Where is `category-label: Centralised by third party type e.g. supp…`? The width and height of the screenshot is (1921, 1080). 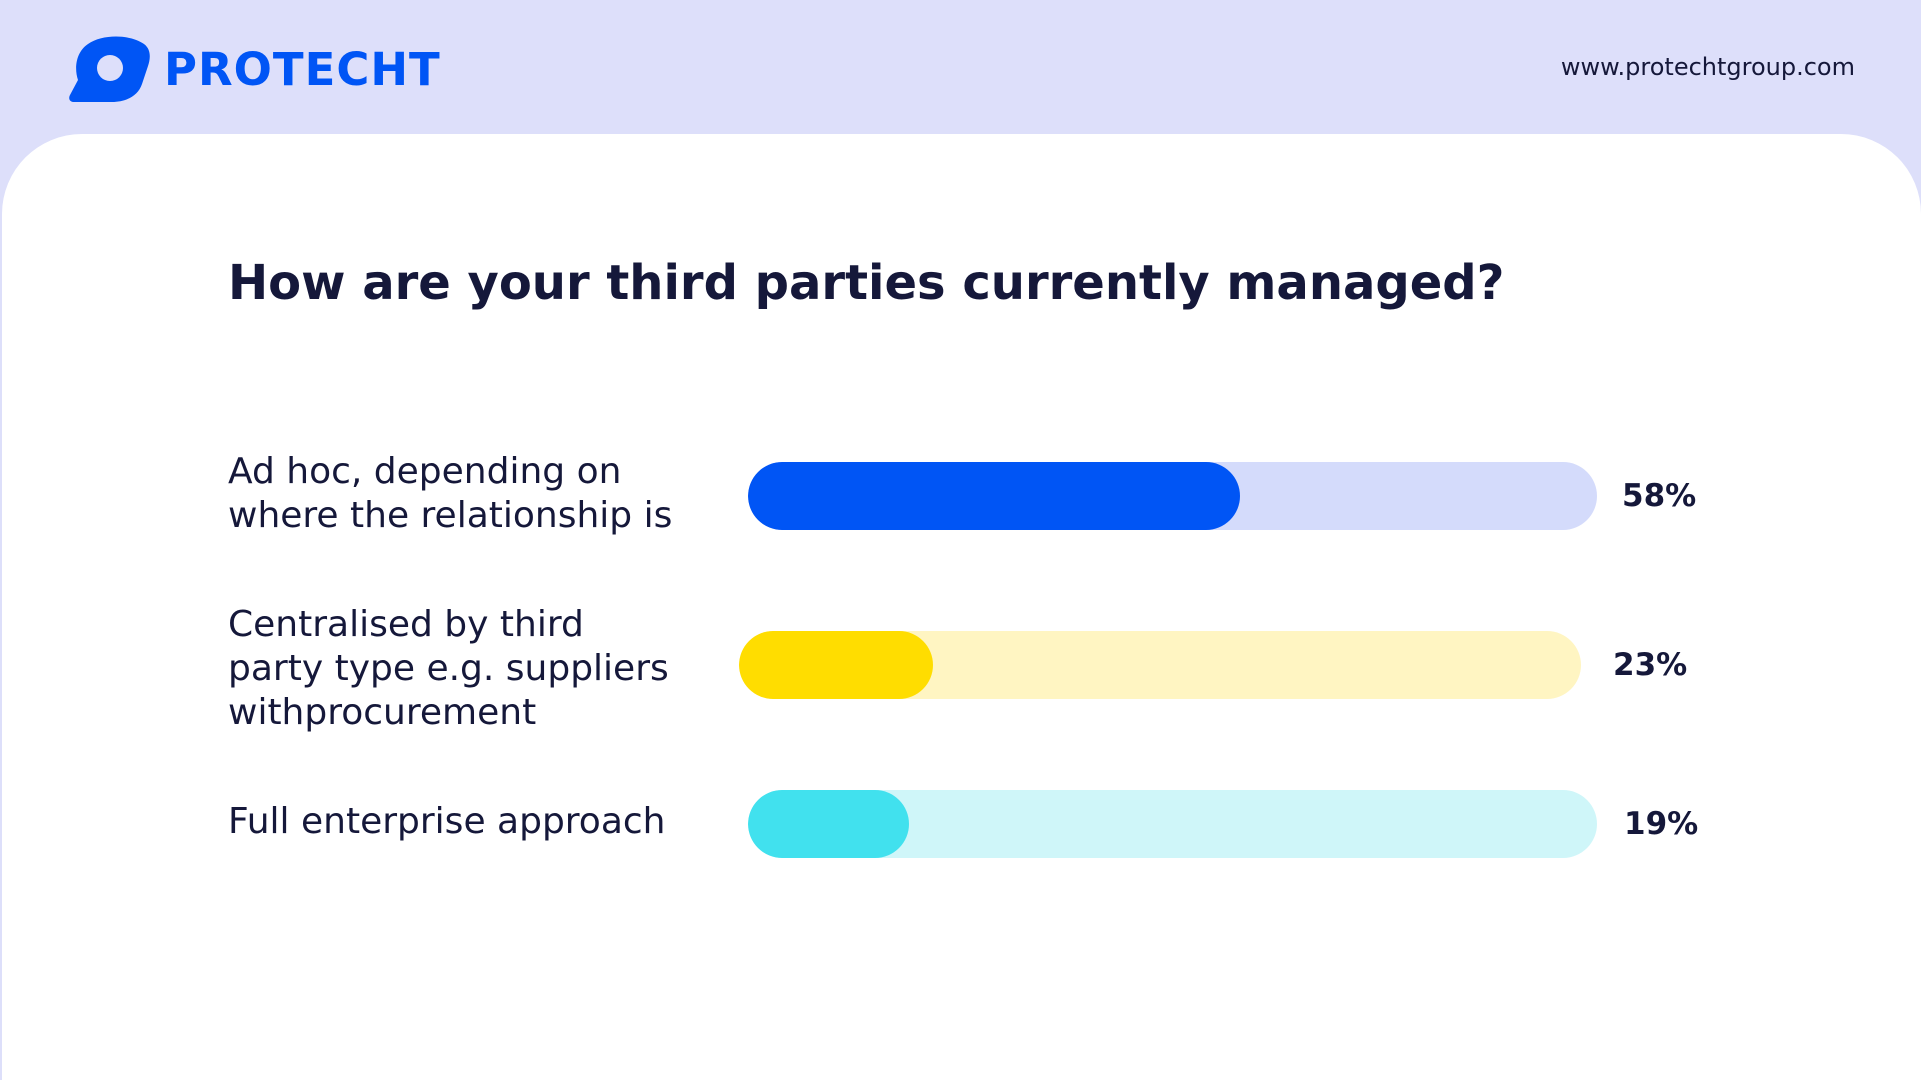 category-label: Centralised by third party type e.g. supp… is located at coordinates (488, 669).